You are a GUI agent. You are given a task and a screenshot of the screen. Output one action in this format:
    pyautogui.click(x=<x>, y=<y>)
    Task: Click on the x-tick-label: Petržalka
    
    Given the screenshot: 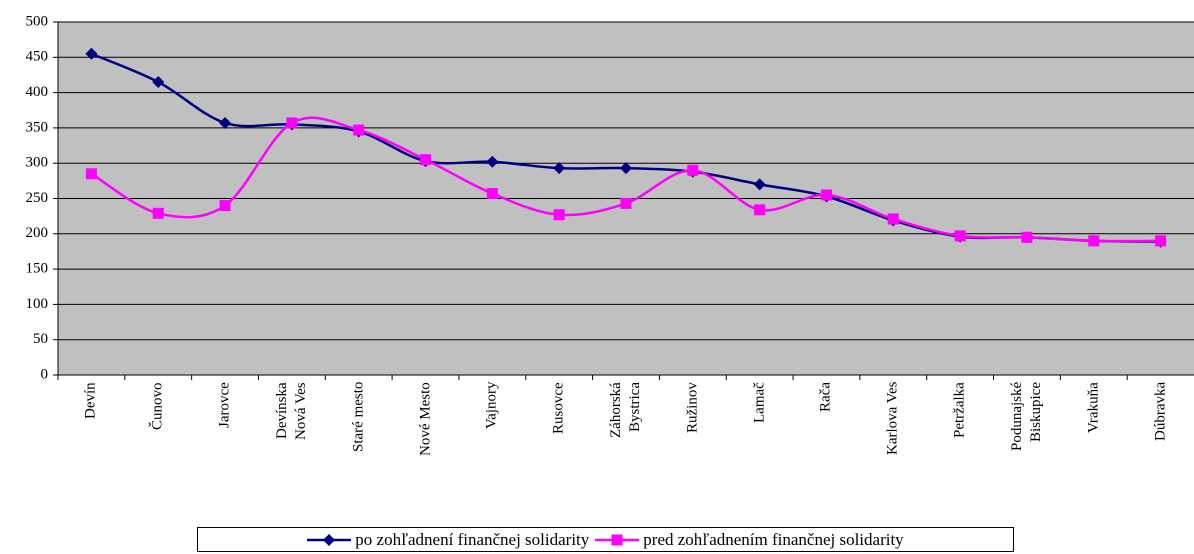 What is the action you would take?
    pyautogui.click(x=959, y=410)
    